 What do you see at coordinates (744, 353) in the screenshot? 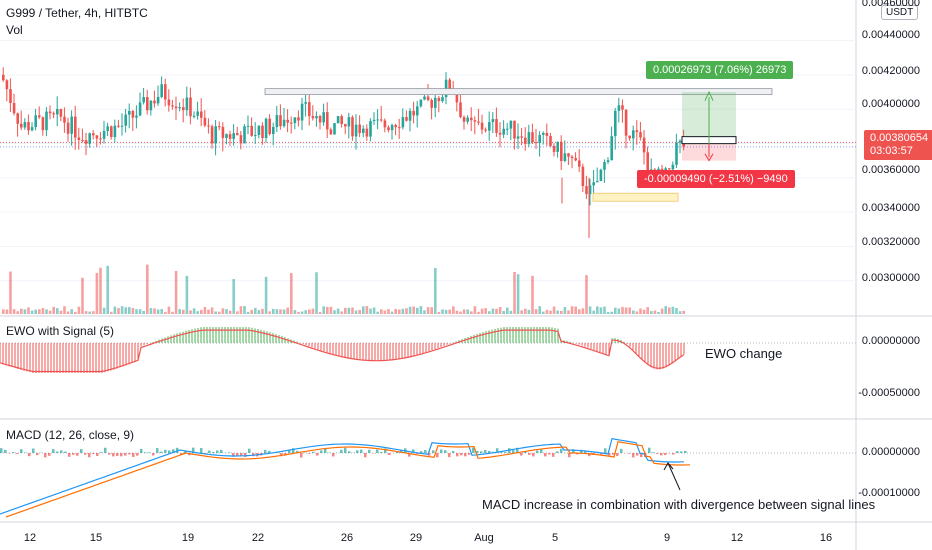
I see `ewo-note: EWO change` at bounding box center [744, 353].